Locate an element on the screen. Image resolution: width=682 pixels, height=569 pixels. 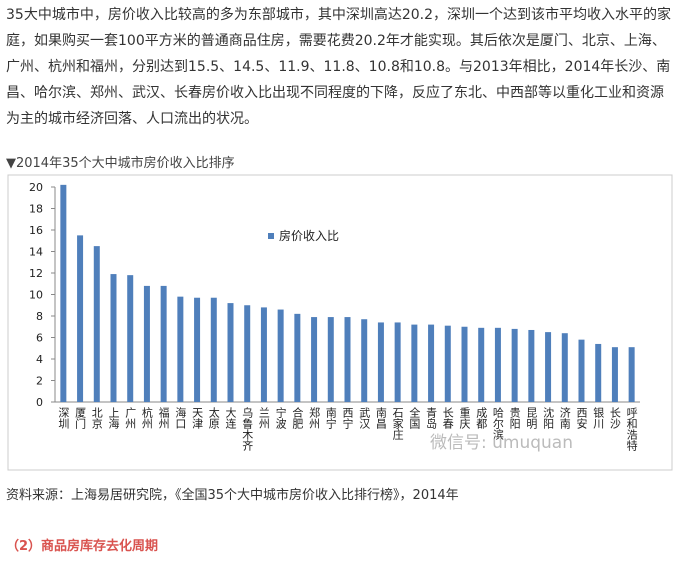
x-tick-label: 上海 is located at coordinates (113, 418).